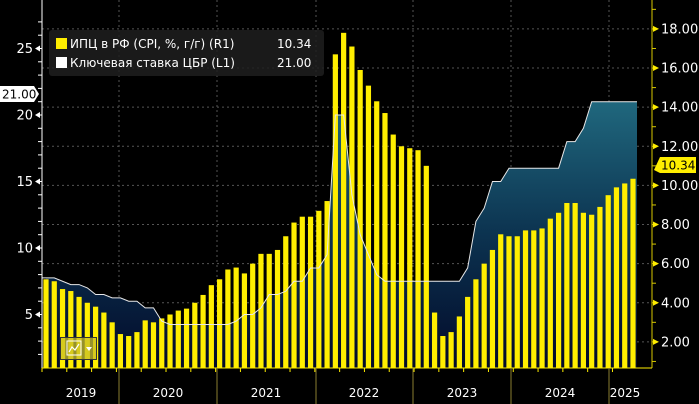 The width and height of the screenshot is (699, 404). I want to click on right-tick-label: 6.00, so click(675, 264).